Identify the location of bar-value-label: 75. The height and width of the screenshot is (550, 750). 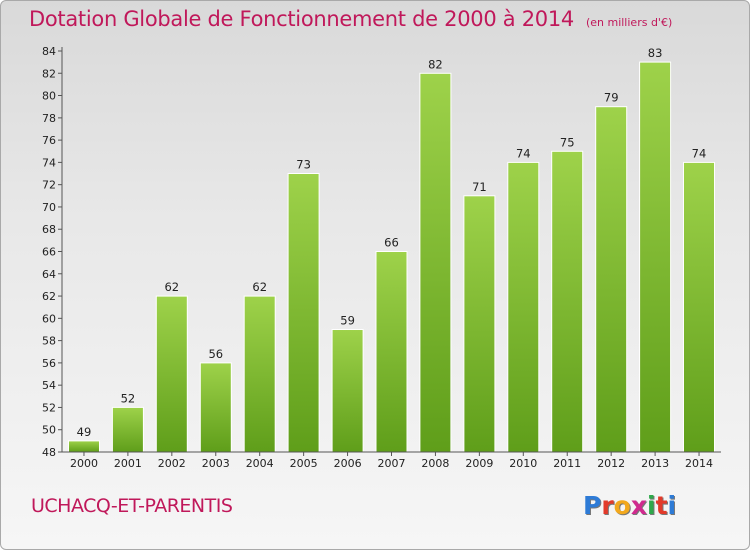
(567, 142).